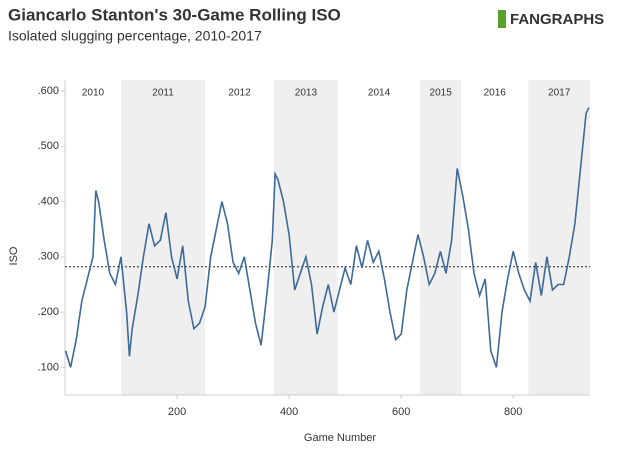 This screenshot has width=623, height=462. Describe the element at coordinates (48, 367) in the screenshot. I see `y-tick-label: .100` at that location.